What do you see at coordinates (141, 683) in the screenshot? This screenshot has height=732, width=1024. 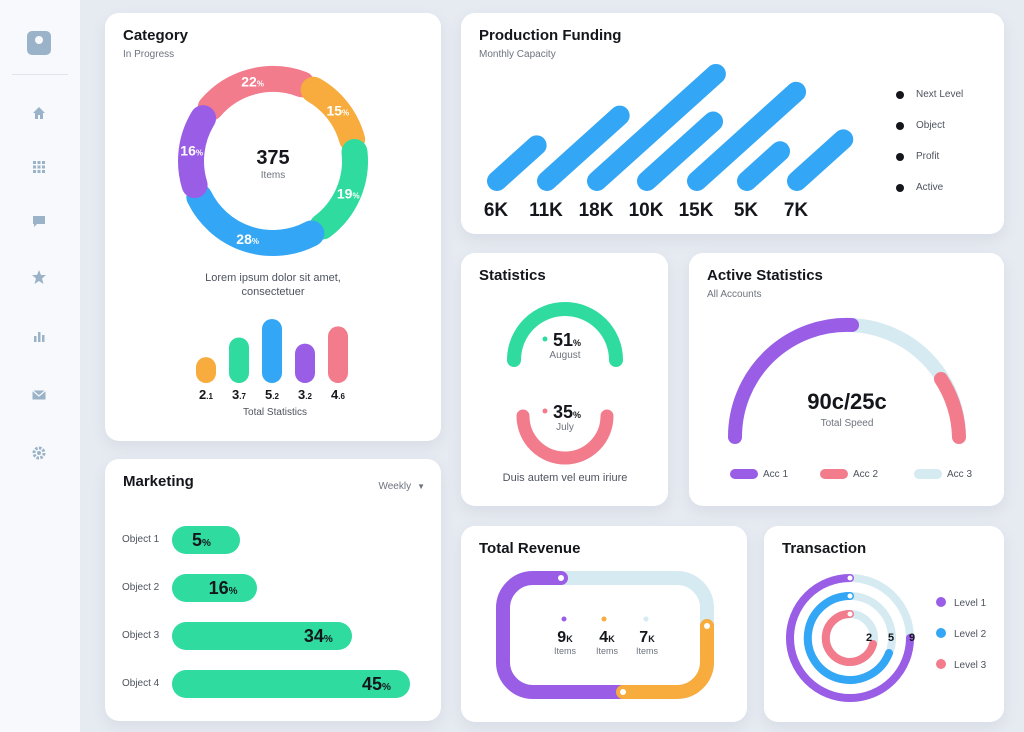 I see `marketing-row-label: Object 4` at bounding box center [141, 683].